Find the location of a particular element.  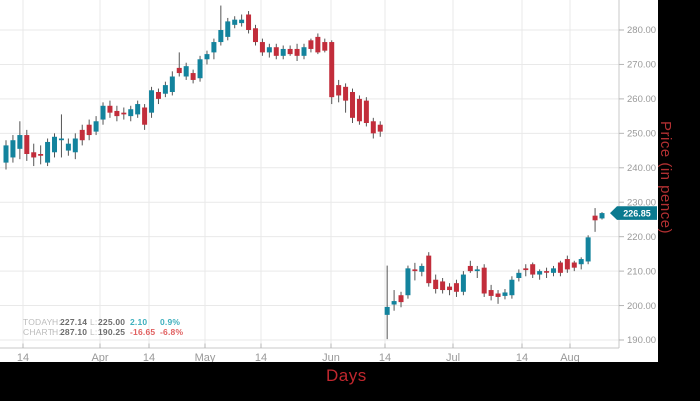

y-axis-title: Price (in pence) is located at coordinates (665, 178).